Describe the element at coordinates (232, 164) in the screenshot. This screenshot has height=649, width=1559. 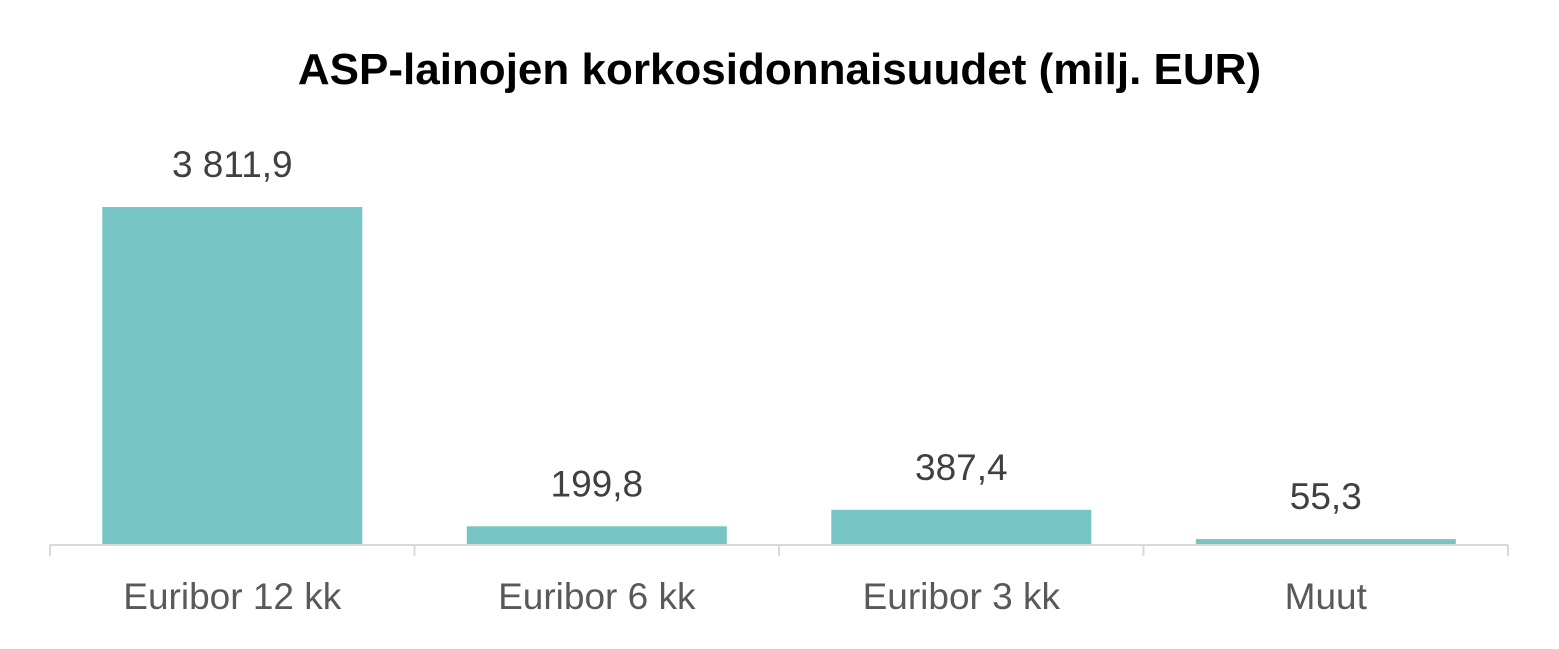
I see `data-label-1: 3 811,9` at that location.